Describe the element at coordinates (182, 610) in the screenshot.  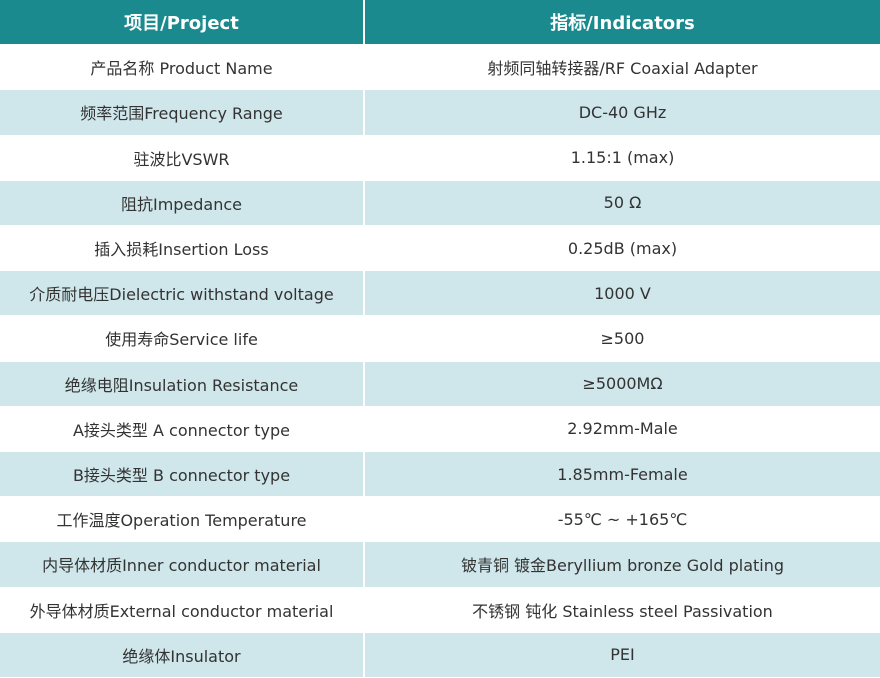
I see `table-cell: 外导体材质External conductor material` at that location.